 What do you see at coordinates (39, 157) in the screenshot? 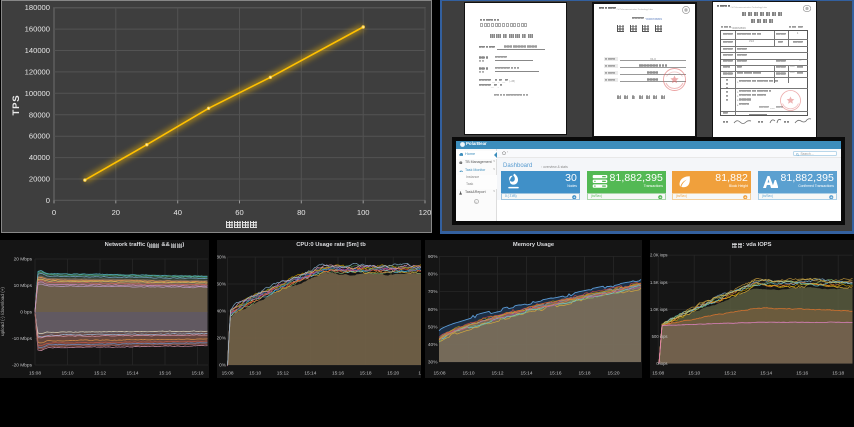
I see `svg-text: 40000` at bounding box center [39, 157].